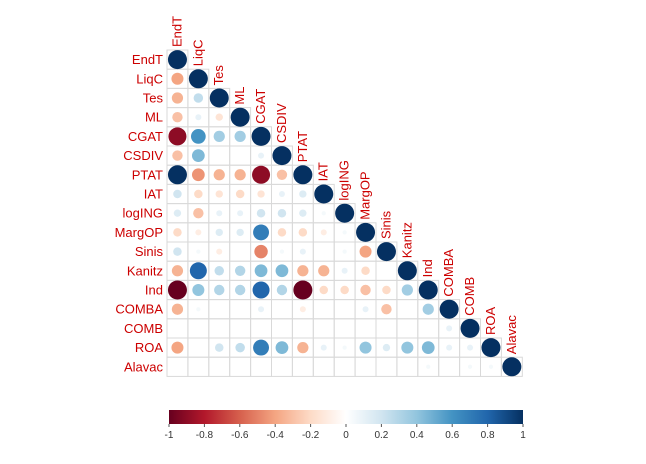 This screenshot has height=464, width=646. I want to click on correlation-circle-CSDIV-EndT, so click(177, 155).